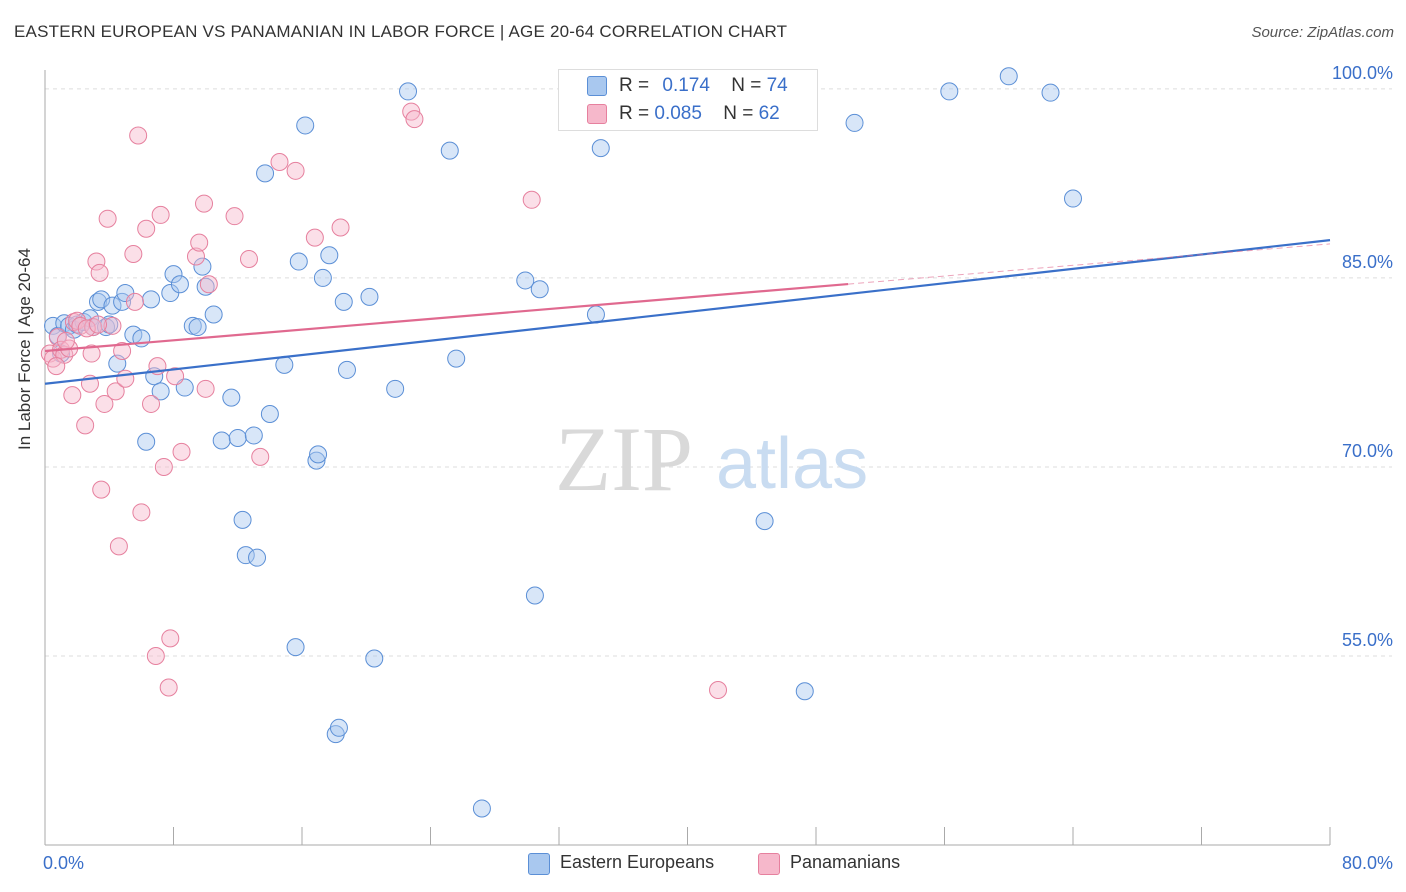 The height and width of the screenshot is (892, 1406). I want to click on trend-line-panamanians-extension, so click(1089, 264).